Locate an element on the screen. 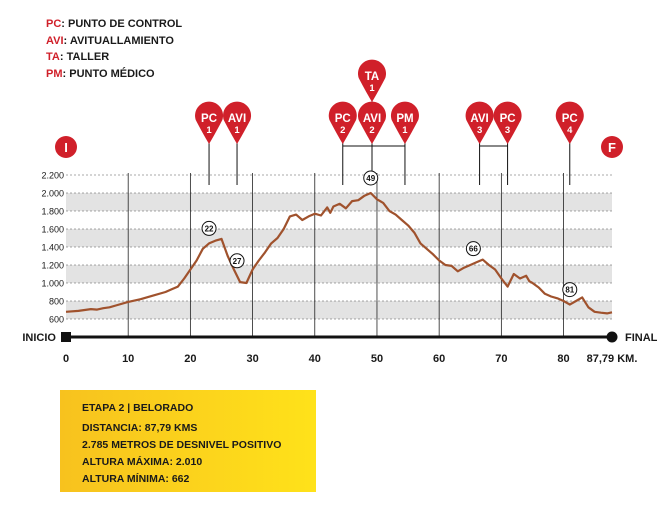 The width and height of the screenshot is (672, 512). finish-label: FINAL is located at coordinates (641, 338).